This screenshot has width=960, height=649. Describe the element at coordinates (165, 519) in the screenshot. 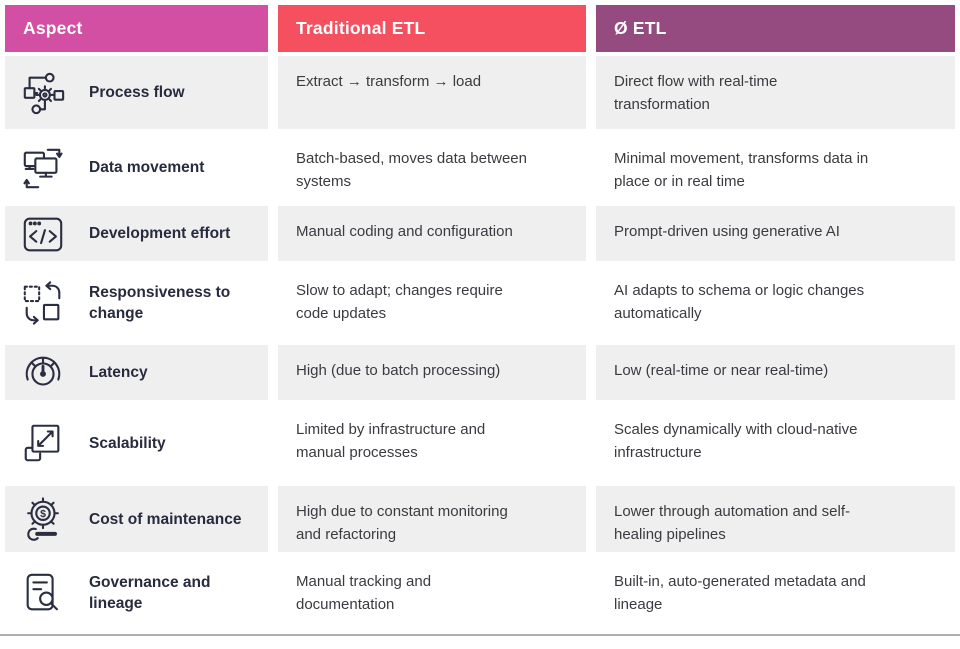

I see `aspect-label: Cost of maintenance` at that location.